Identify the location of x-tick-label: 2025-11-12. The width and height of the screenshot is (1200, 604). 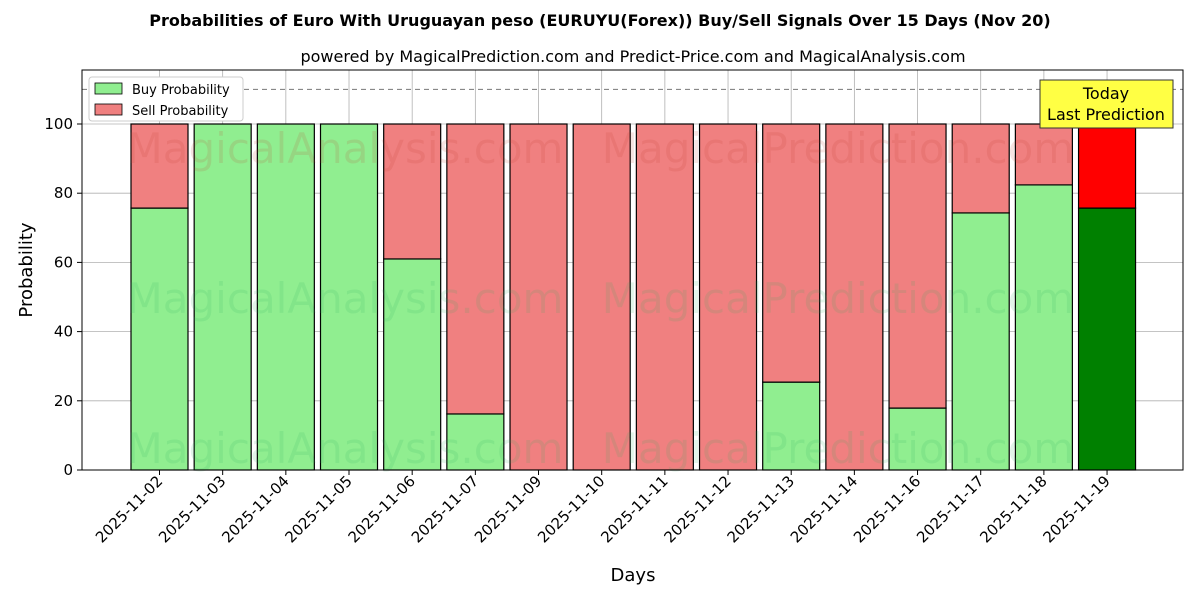
(697, 509).